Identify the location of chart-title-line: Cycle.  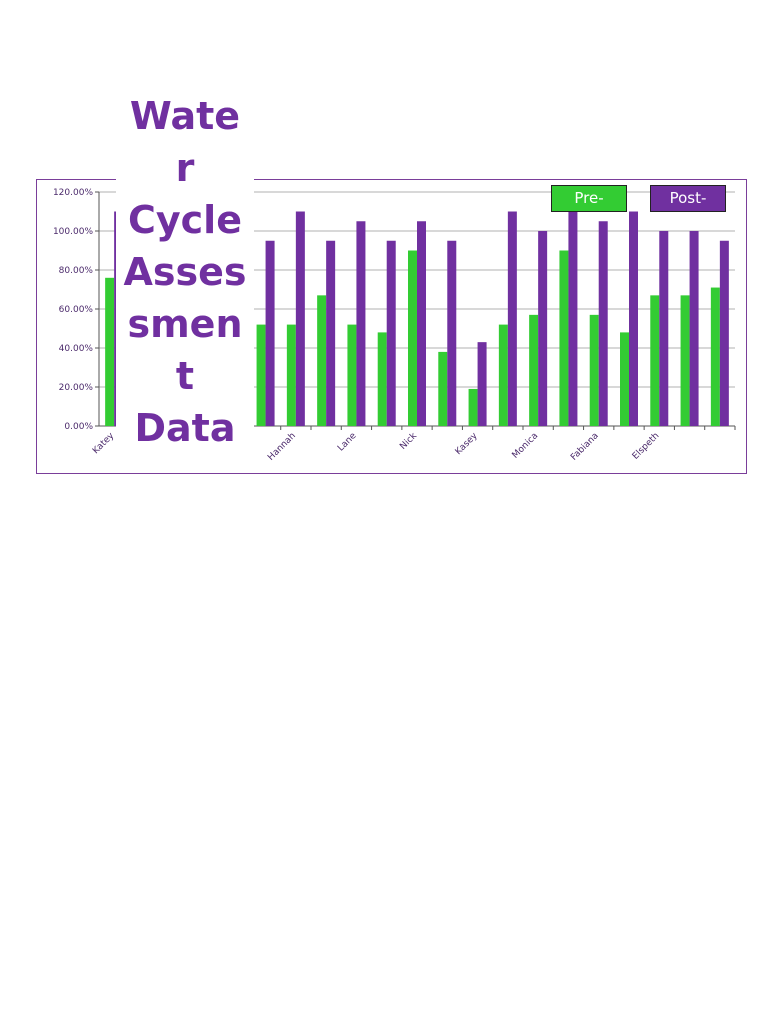
(185, 220).